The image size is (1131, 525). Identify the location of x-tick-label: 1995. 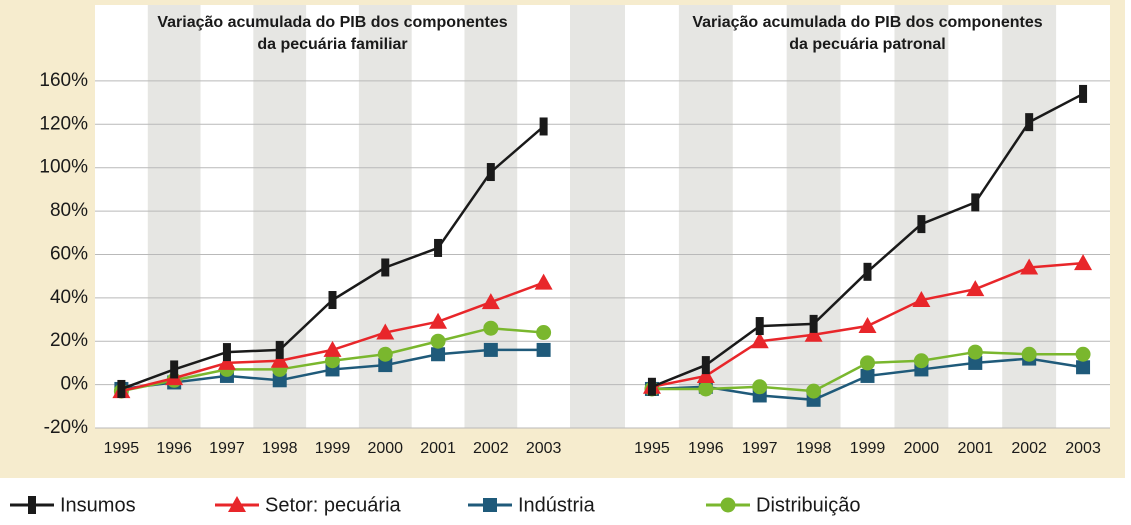
(122, 448).